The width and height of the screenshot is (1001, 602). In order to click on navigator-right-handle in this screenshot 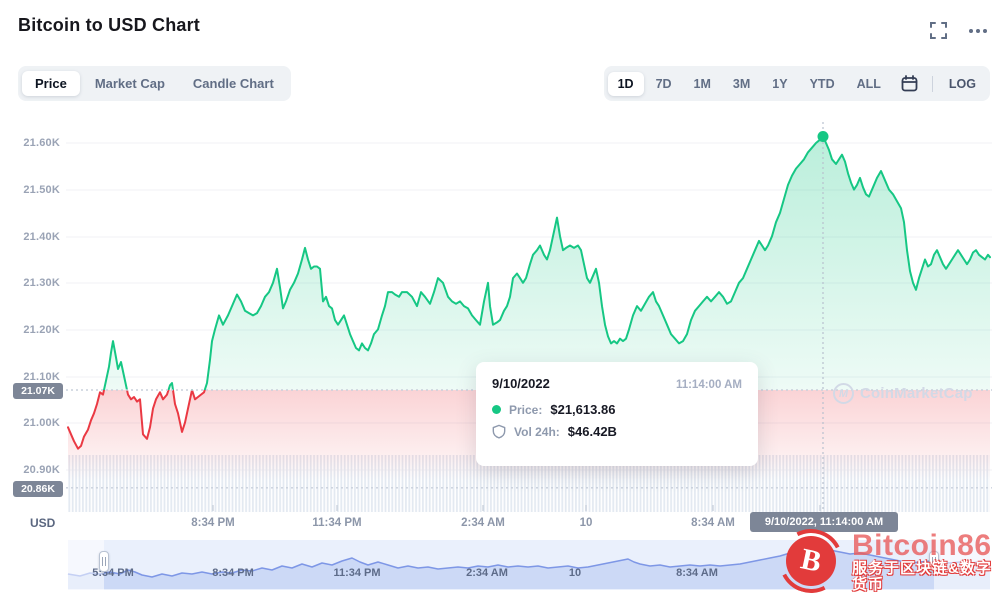, I will do `click(934, 561)`.